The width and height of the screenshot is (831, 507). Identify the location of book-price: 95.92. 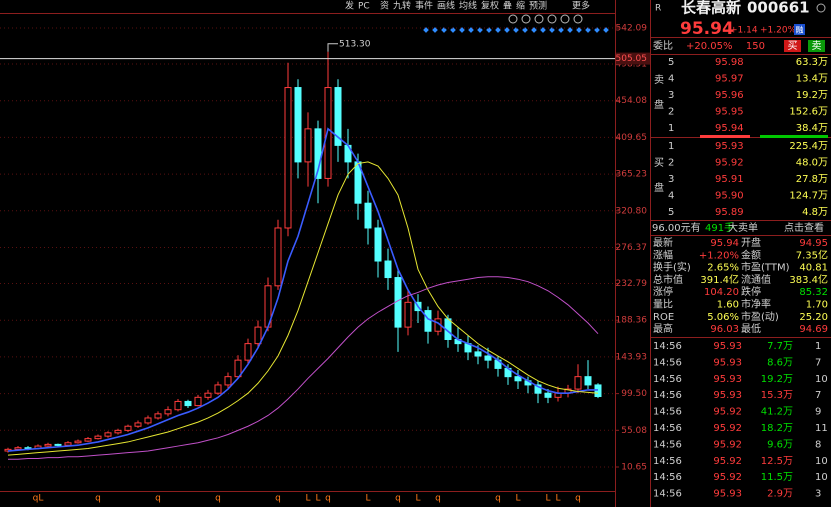
(729, 163).